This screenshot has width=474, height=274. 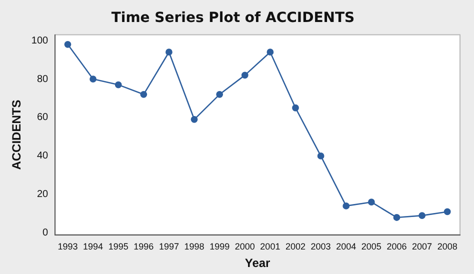 What do you see at coordinates (233, 18) in the screenshot?
I see `chart-title: Time Series Plot of ACCIDENTS` at bounding box center [233, 18].